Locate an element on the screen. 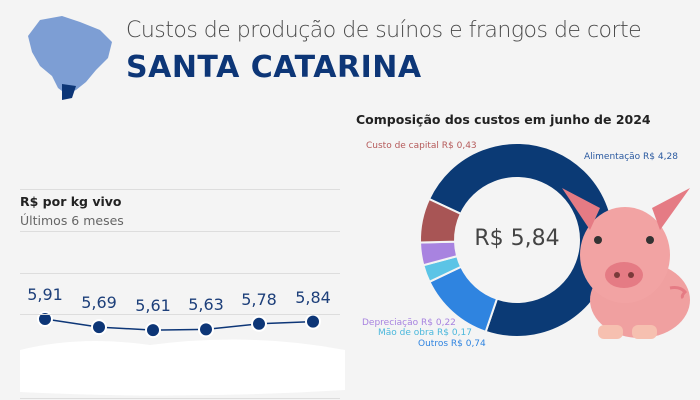 This screenshot has height=400, width=700. data-label: 5,91 is located at coordinates (45, 294).